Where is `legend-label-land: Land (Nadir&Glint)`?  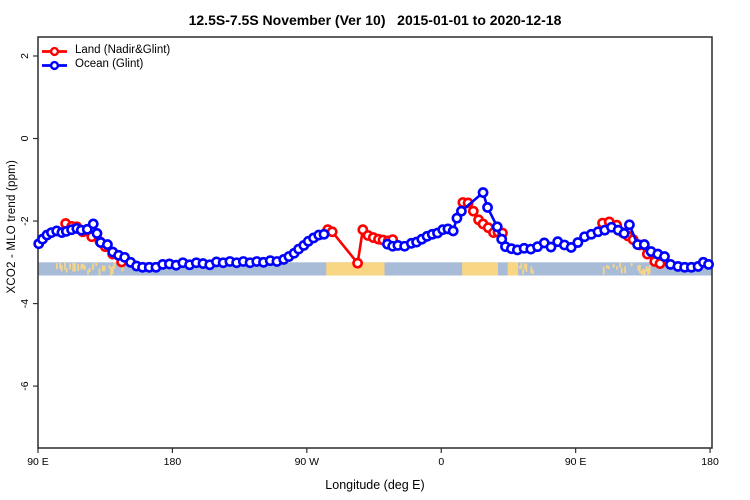
legend-label-land: Land (Nadir&Glint) is located at coordinates (123, 49).